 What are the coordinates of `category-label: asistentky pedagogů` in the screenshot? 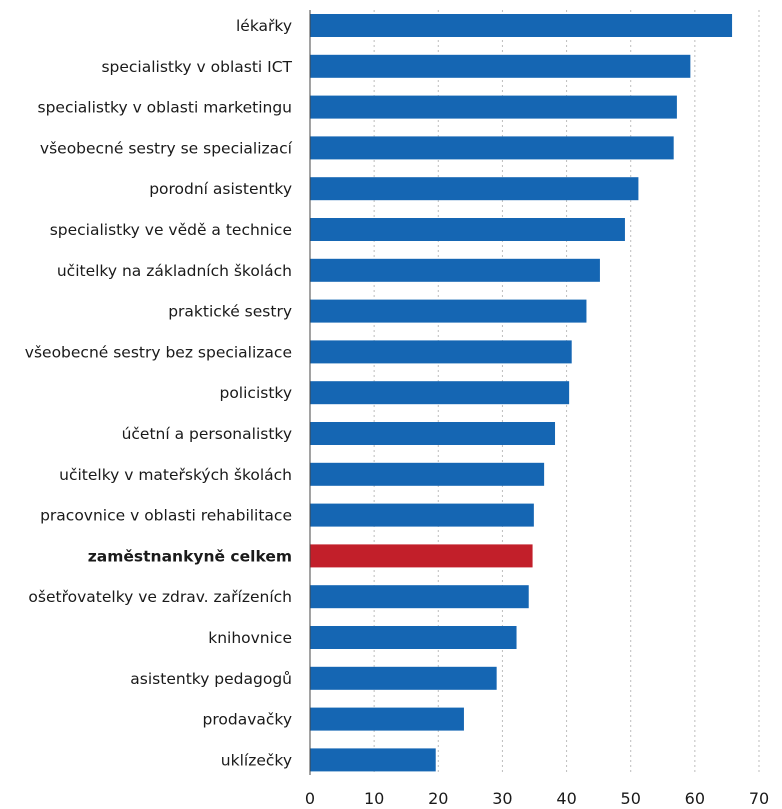 It's located at (211, 679).